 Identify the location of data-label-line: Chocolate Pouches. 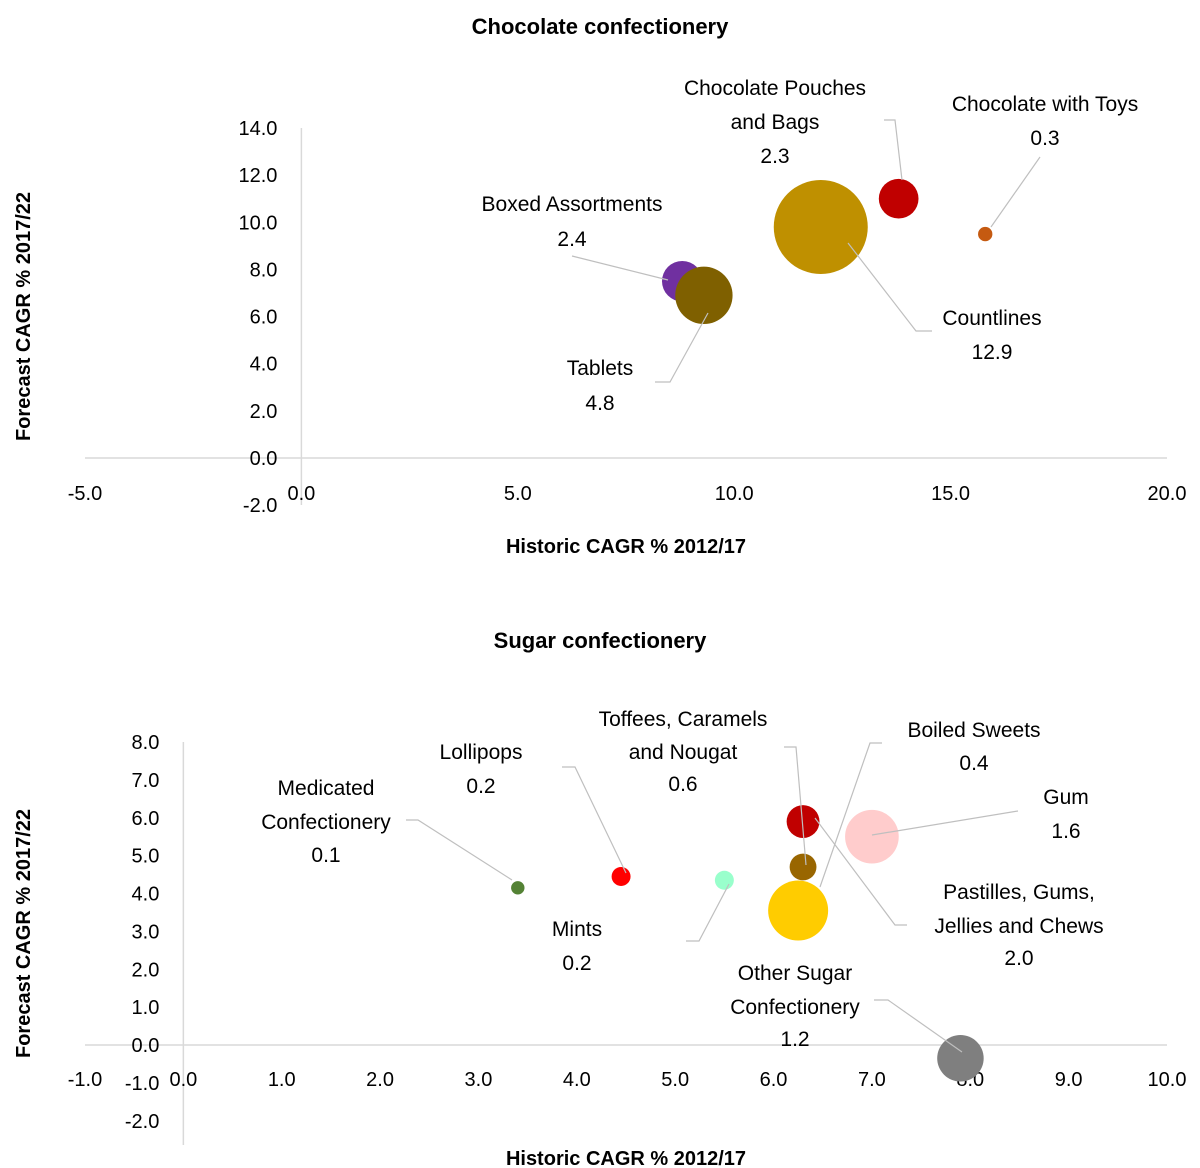
(775, 88).